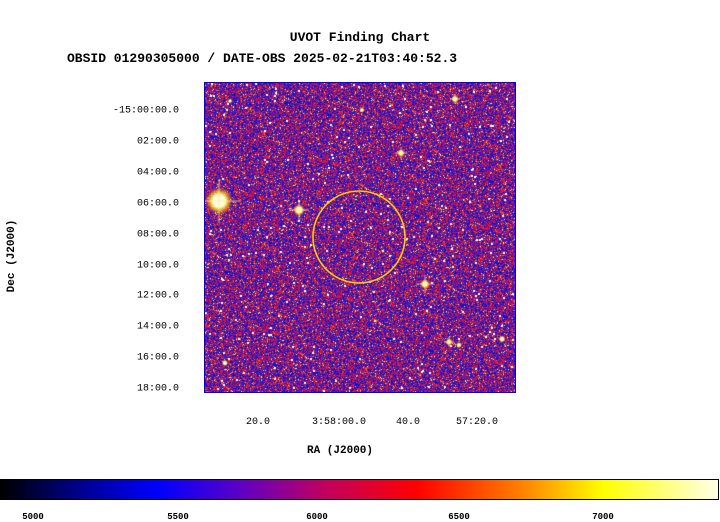 The image size is (720, 522). I want to click on y-tick-label: 06:00.0, so click(157, 204).